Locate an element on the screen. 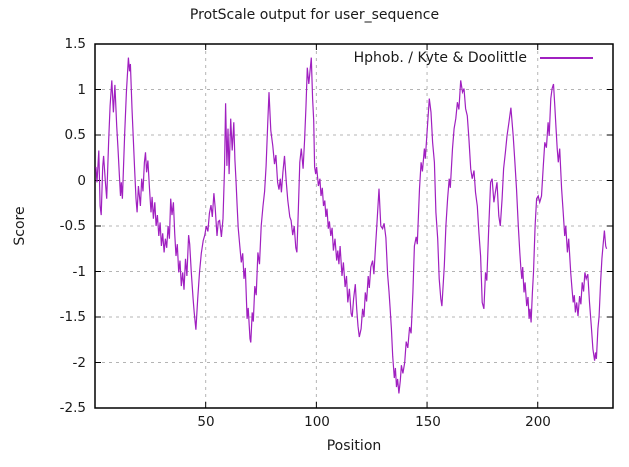  legend: Hphob. / Kyte & Doolittle is located at coordinates (473, 58).